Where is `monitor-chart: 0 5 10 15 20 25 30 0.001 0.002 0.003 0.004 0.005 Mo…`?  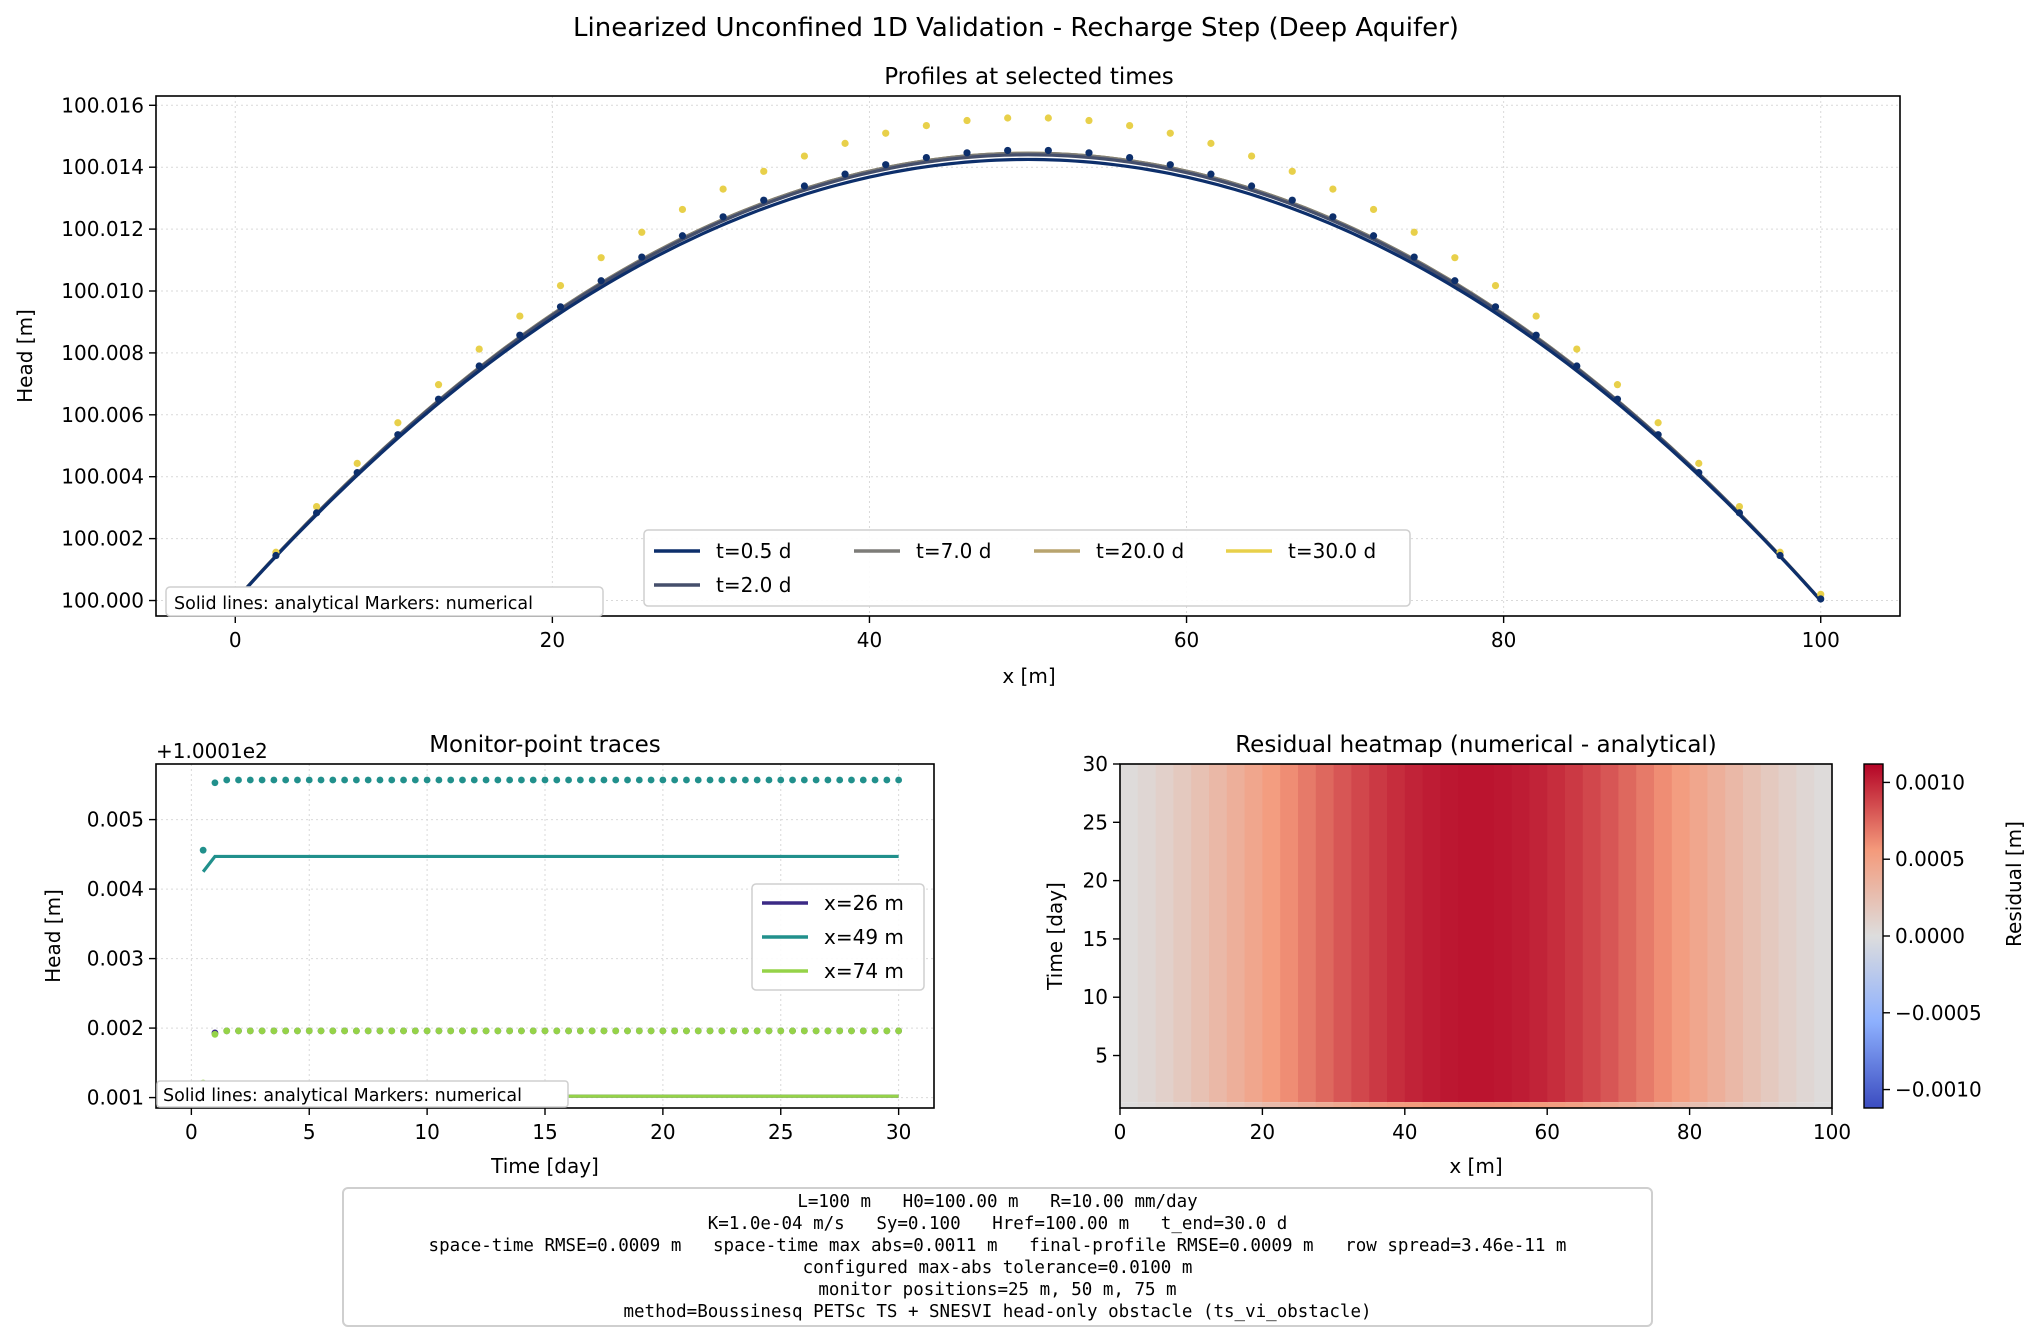 monitor-chart: 0 5 10 15 20 25 30 0.001 0.002 0.003 0.004 0.005 Mo… is located at coordinates (488, 955).